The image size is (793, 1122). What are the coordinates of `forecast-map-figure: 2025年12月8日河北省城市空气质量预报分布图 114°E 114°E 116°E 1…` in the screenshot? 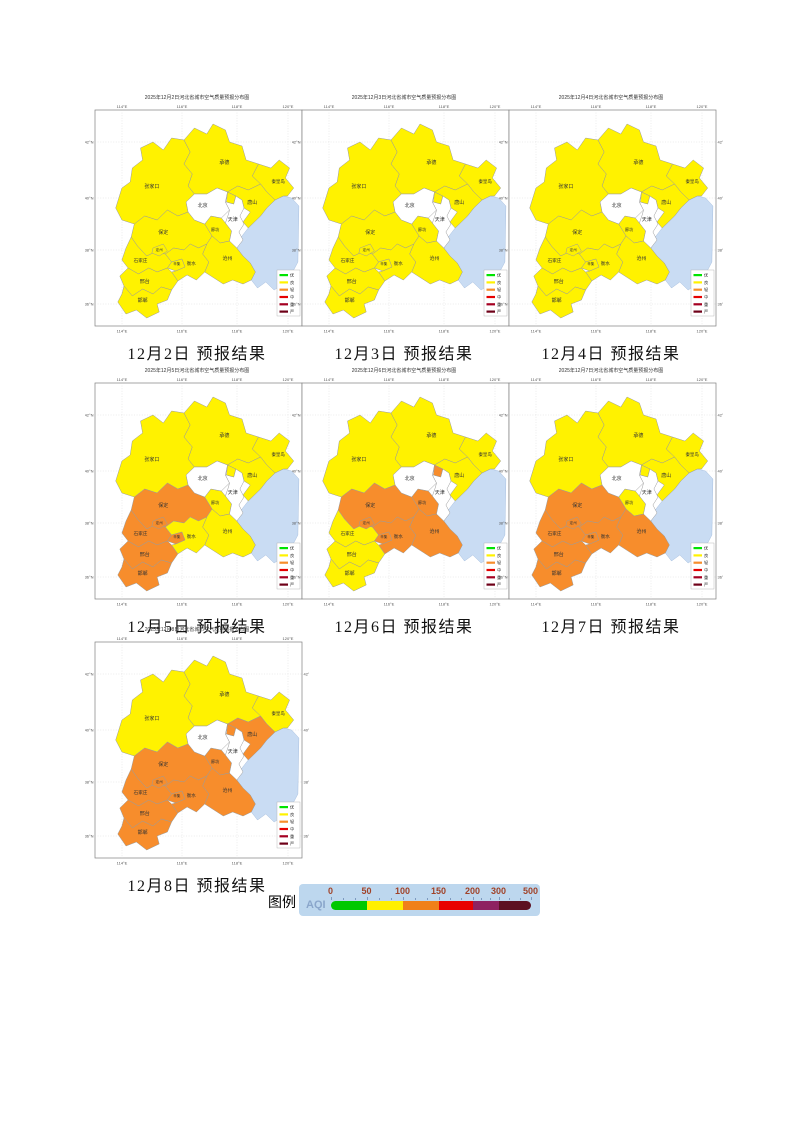 It's located at (197, 761).